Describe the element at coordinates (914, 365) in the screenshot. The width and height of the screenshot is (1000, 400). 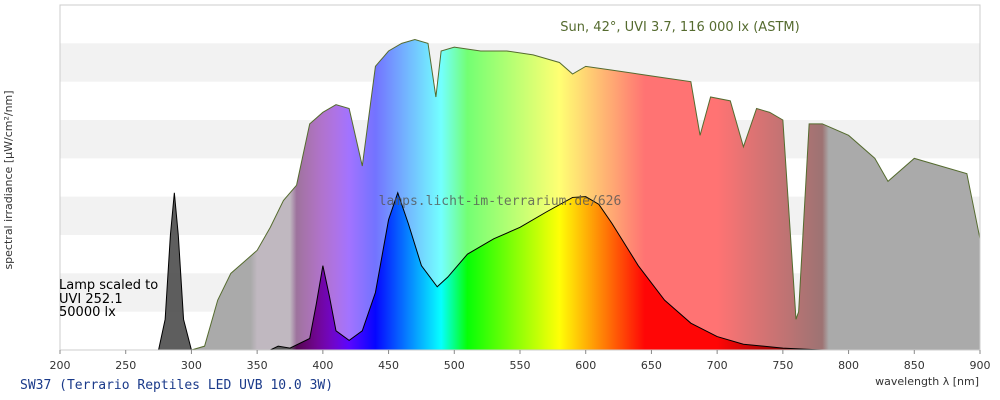
I see `x-tick-label: 850` at that location.